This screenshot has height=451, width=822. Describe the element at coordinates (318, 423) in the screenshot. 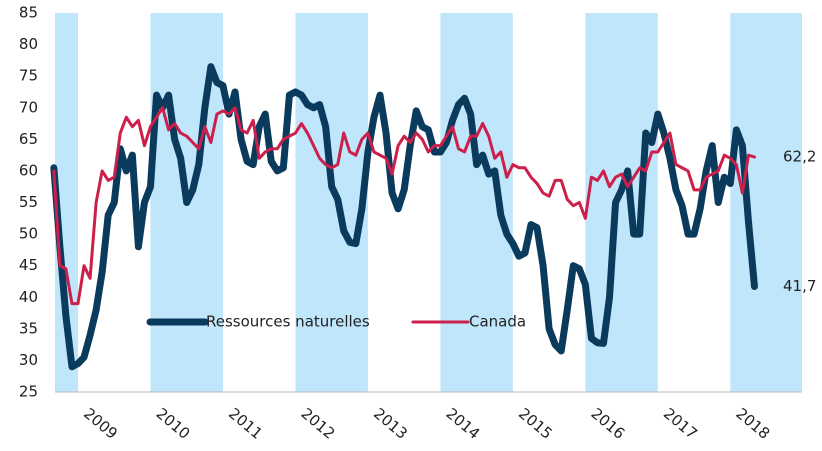

I see `x-tick-label: 2012` at that location.